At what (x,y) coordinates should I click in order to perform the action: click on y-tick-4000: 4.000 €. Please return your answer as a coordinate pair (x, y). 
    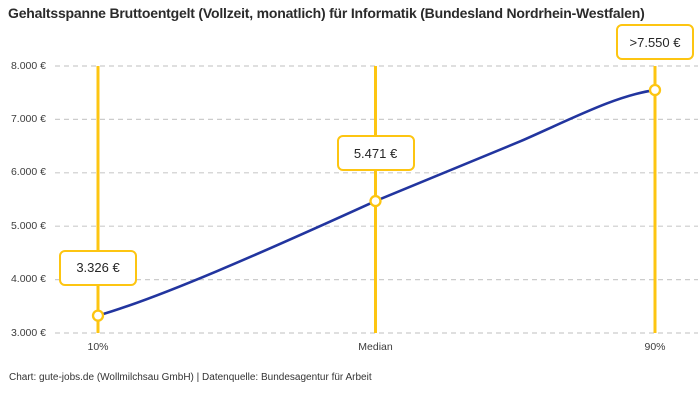
    Looking at the image, I should click on (28, 279).